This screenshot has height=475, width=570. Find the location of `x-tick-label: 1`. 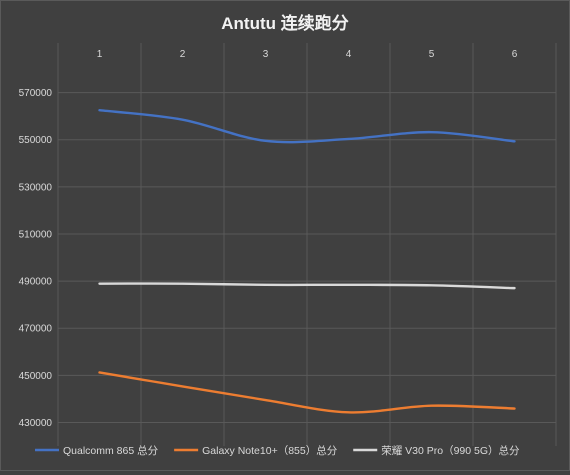

x-tick-label: 1 is located at coordinates (100, 54).